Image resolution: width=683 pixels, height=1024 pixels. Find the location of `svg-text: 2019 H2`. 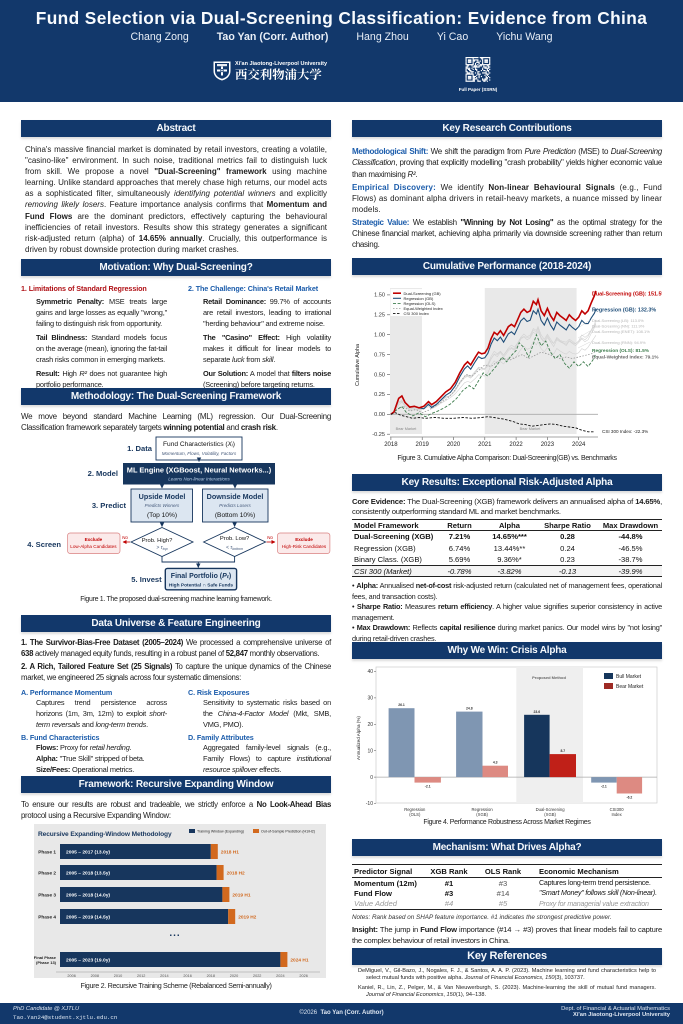

svg-text: 2019 H2 is located at coordinates (247, 918).